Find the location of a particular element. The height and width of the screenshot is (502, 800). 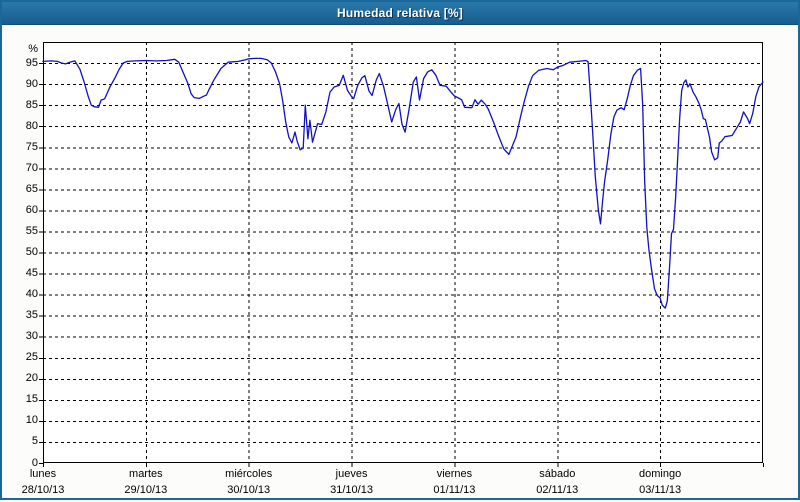

y-axis-label: 20 is located at coordinates (31, 378).